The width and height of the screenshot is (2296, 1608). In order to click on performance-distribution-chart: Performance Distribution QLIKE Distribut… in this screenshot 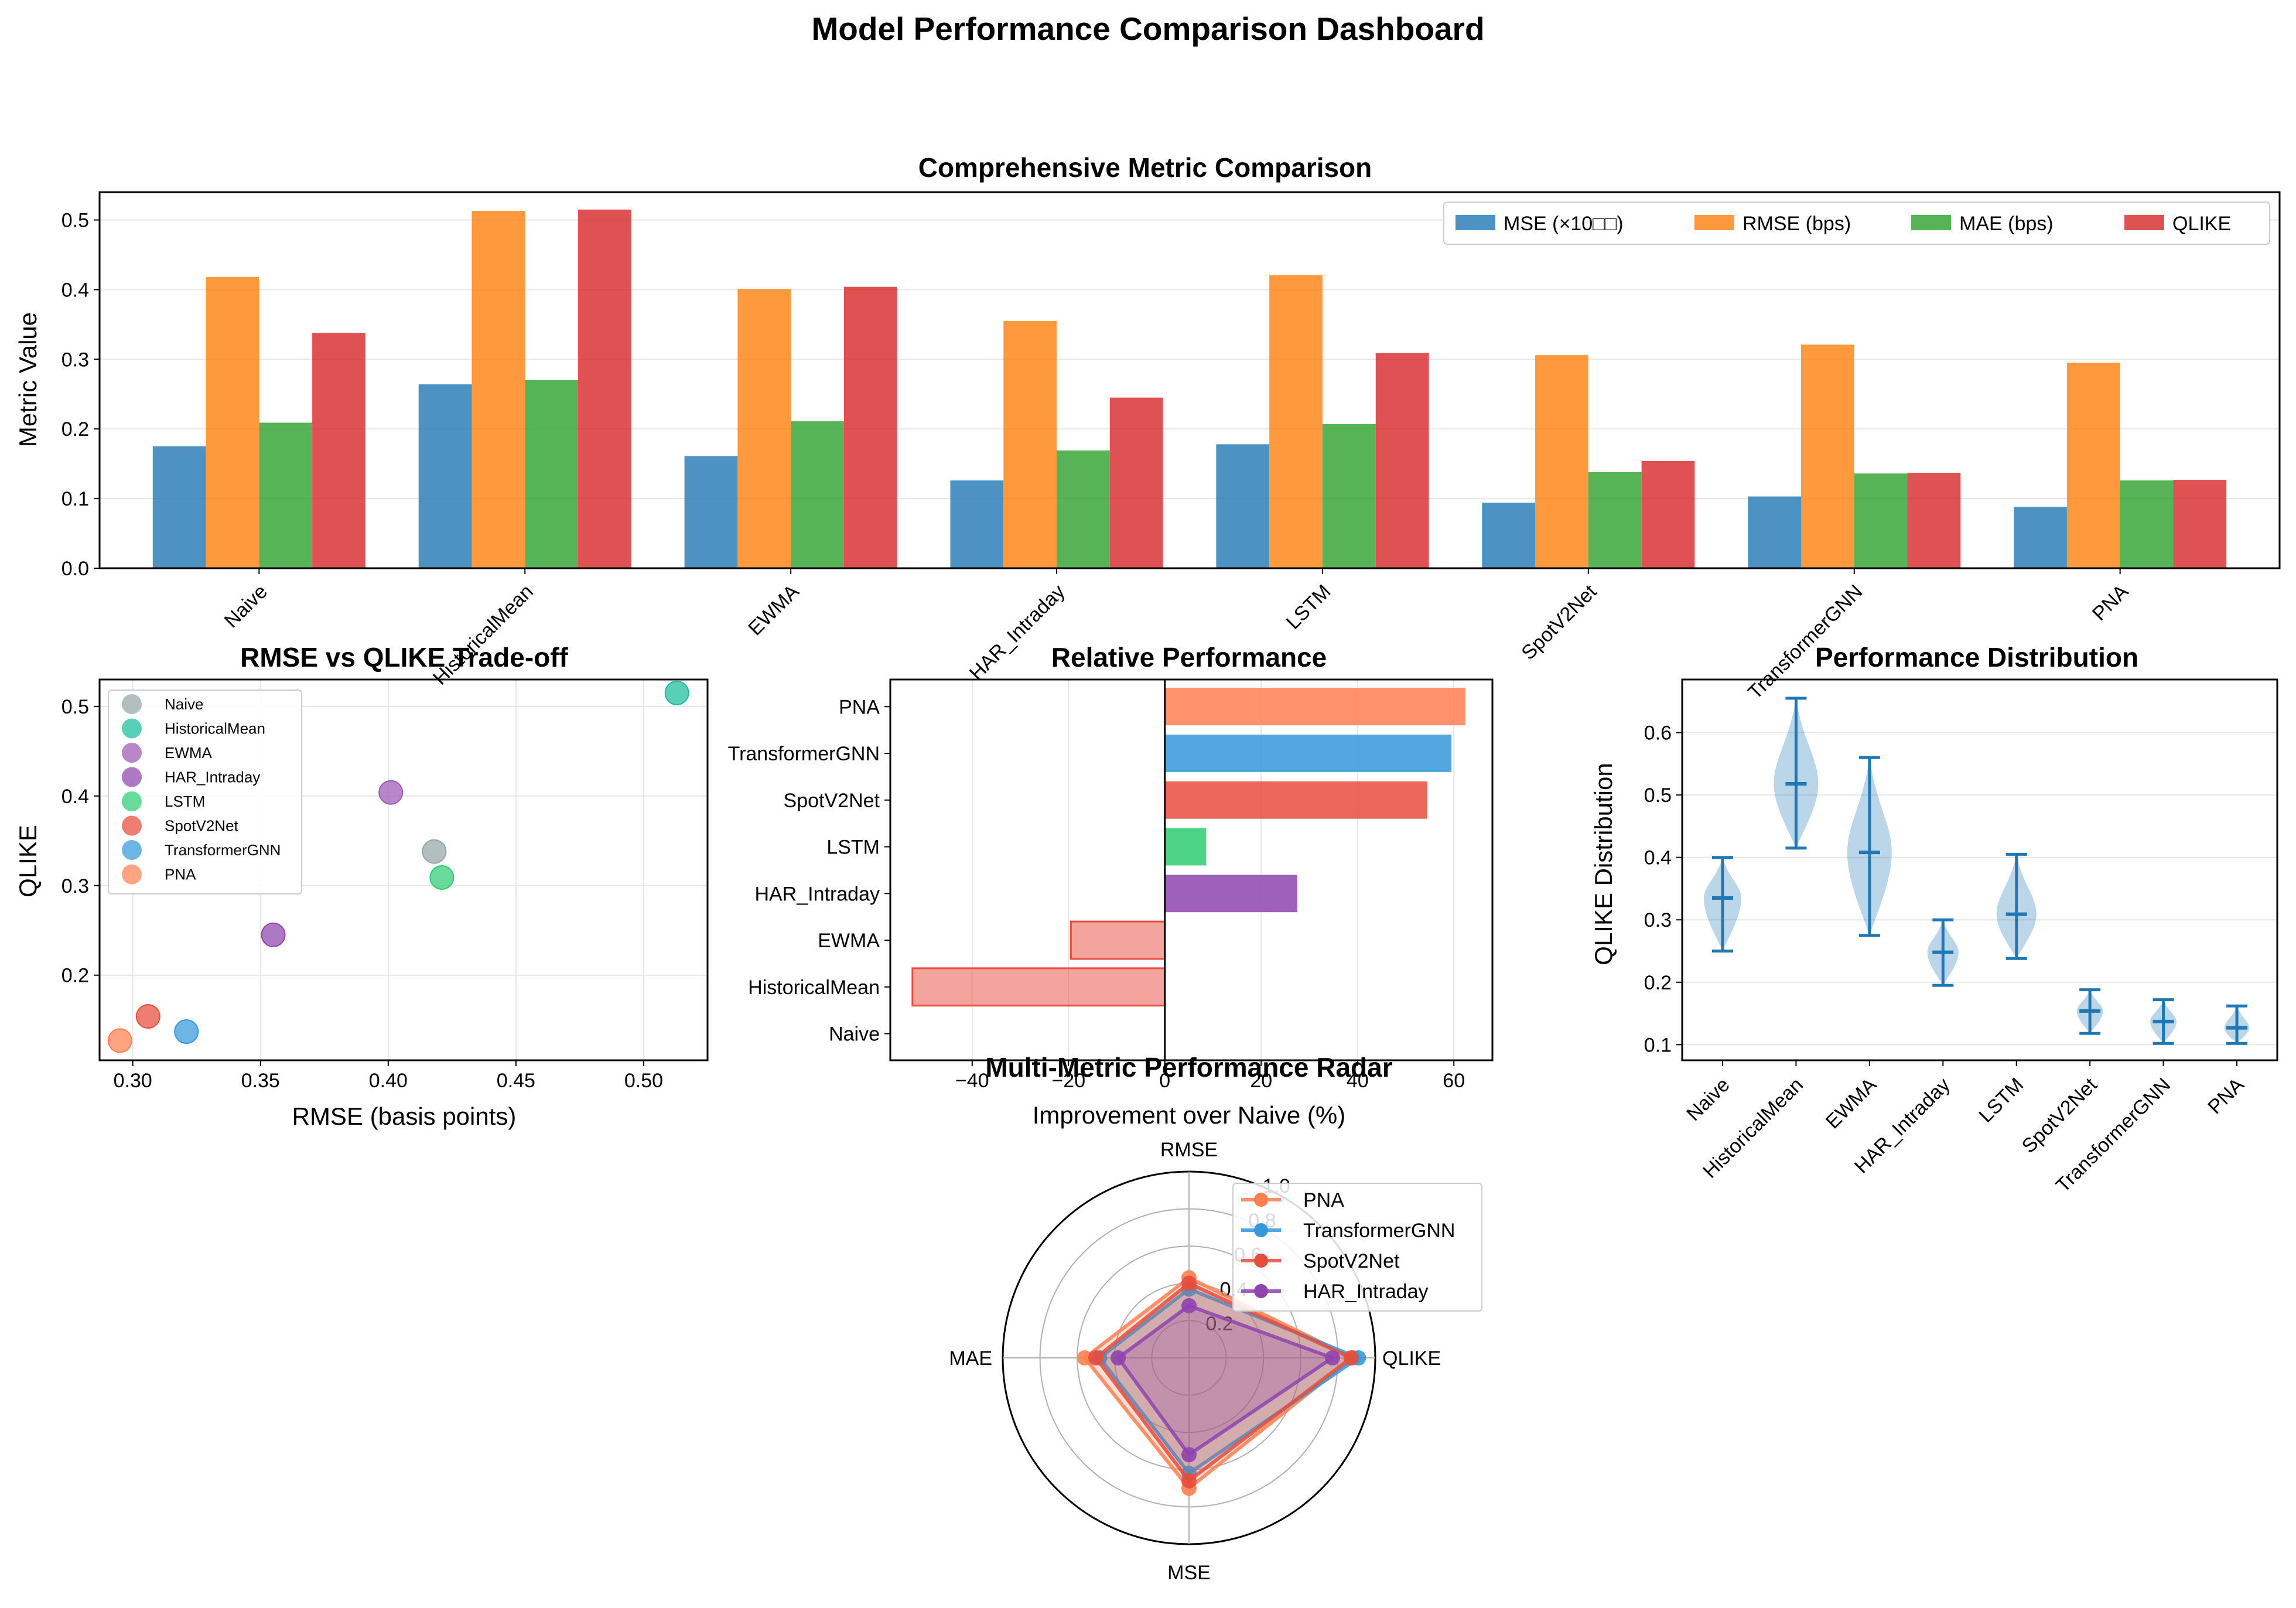, I will do `click(1934, 919)`.